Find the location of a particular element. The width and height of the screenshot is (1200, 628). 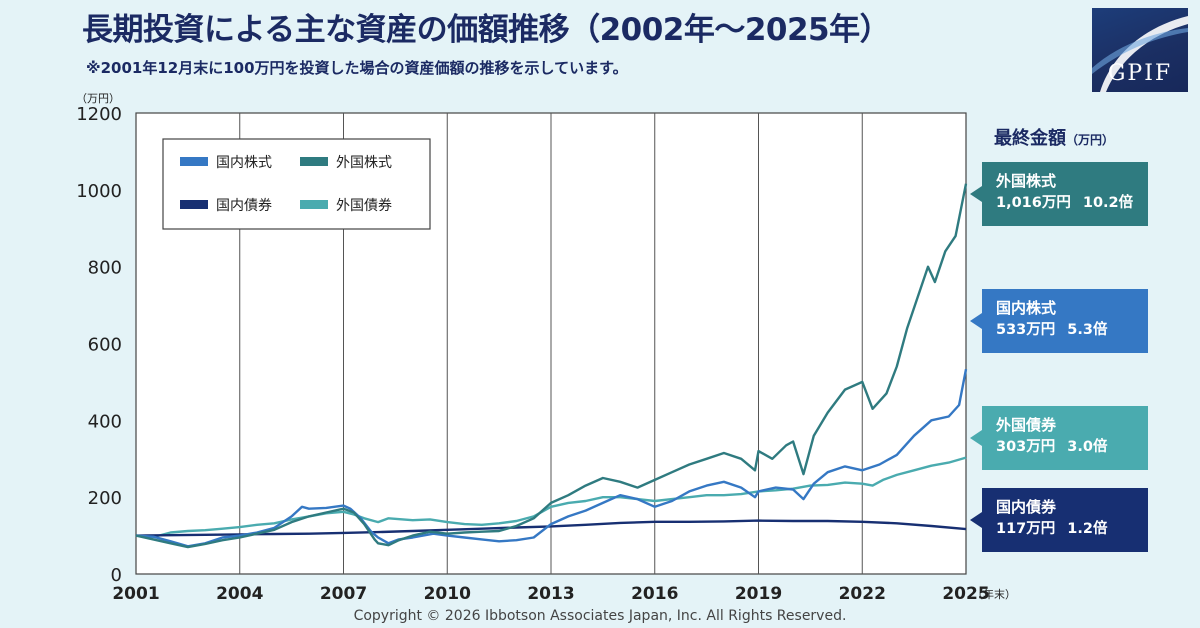

final-box-multiple: 3.0倍 is located at coordinates (1087, 447).